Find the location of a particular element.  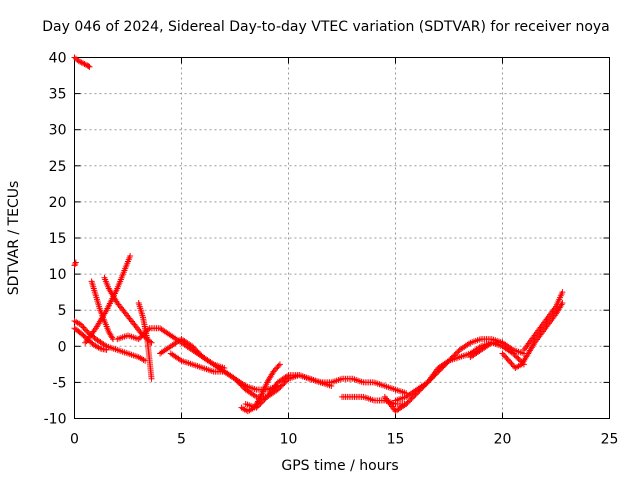

y-tick-label: -5 is located at coordinates (60, 383).